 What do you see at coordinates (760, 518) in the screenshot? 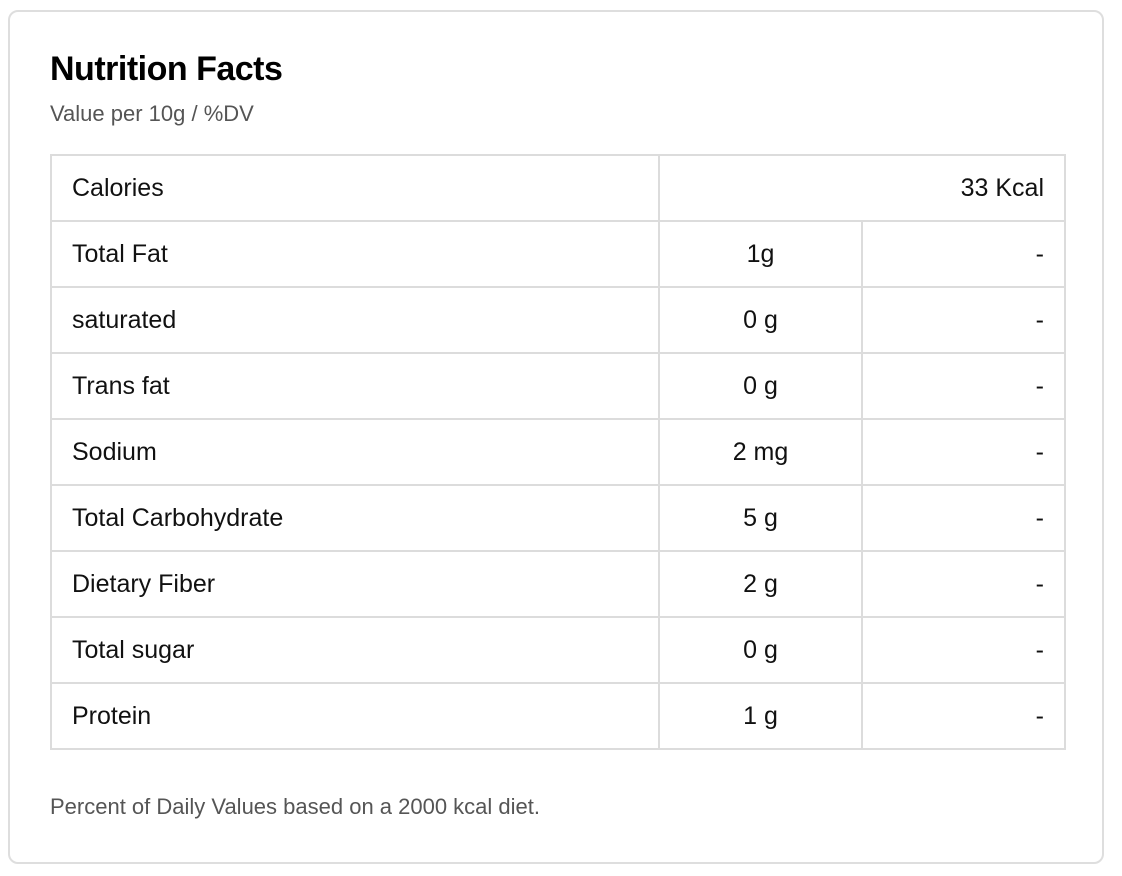
I see `nutrient-amount: 5 g` at bounding box center [760, 518].